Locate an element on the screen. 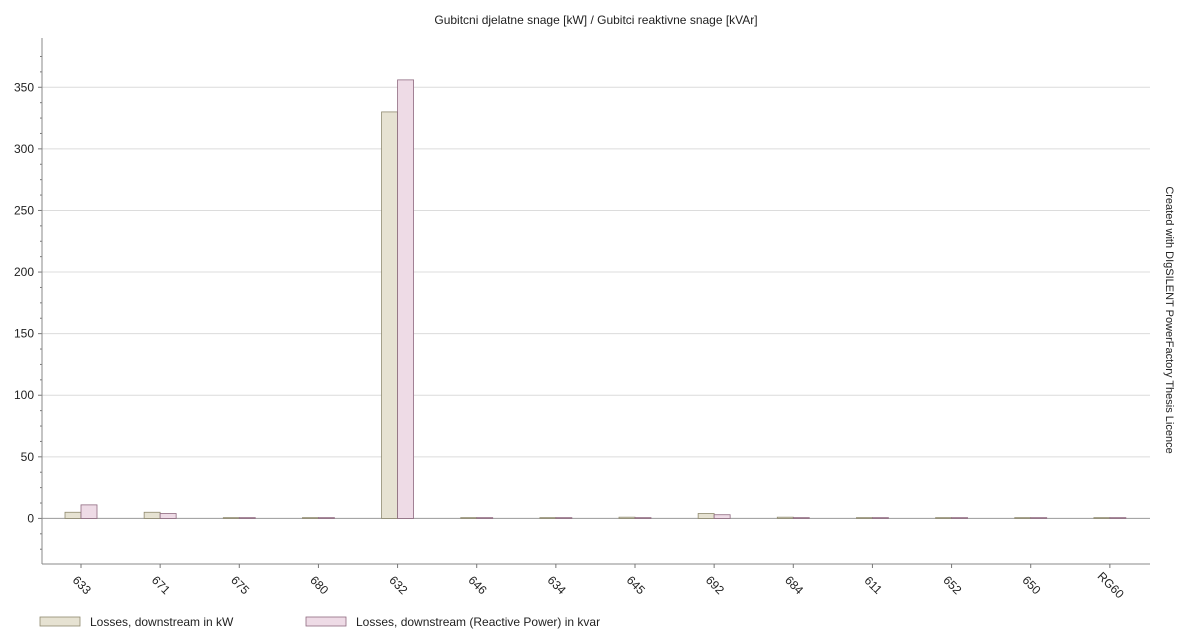 This screenshot has height=634, width=1178. y-tick-label: 50 is located at coordinates (28, 457).